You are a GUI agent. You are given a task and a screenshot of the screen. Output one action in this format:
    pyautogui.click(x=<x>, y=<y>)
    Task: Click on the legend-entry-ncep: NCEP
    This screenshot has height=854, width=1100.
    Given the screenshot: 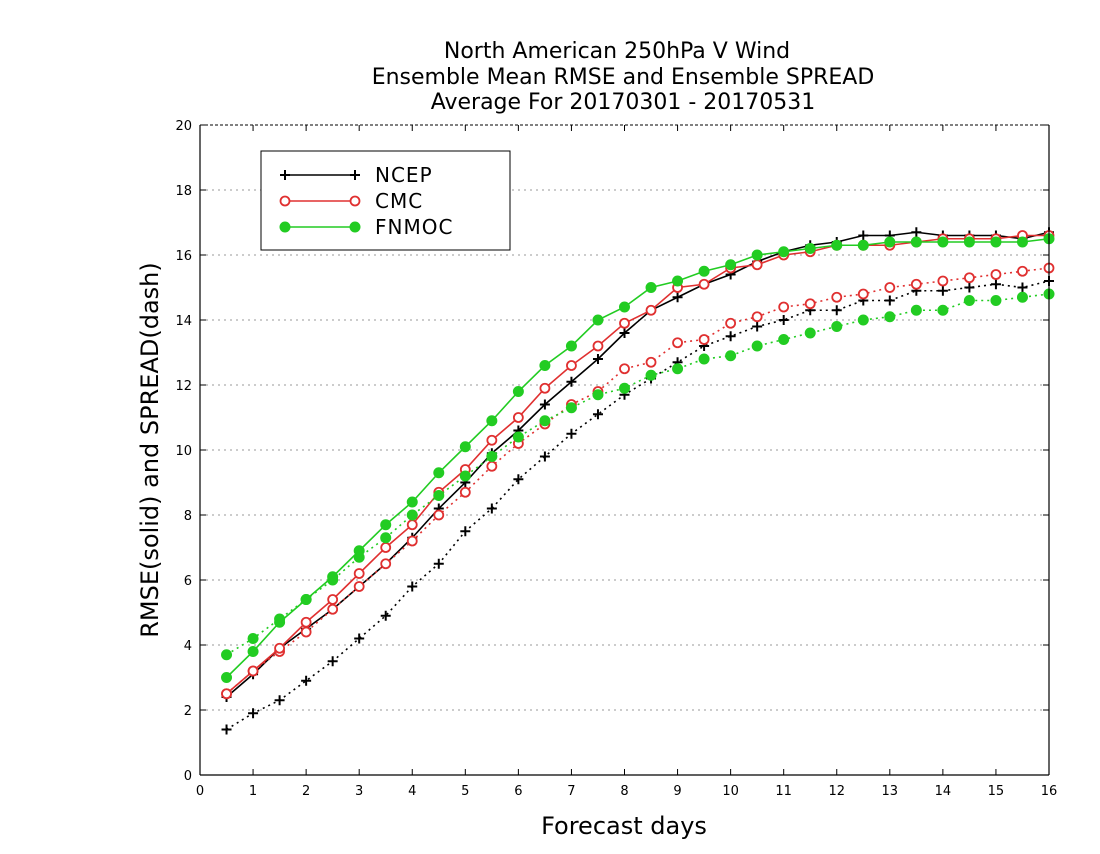 What is the action you would take?
    pyautogui.click(x=356, y=175)
    